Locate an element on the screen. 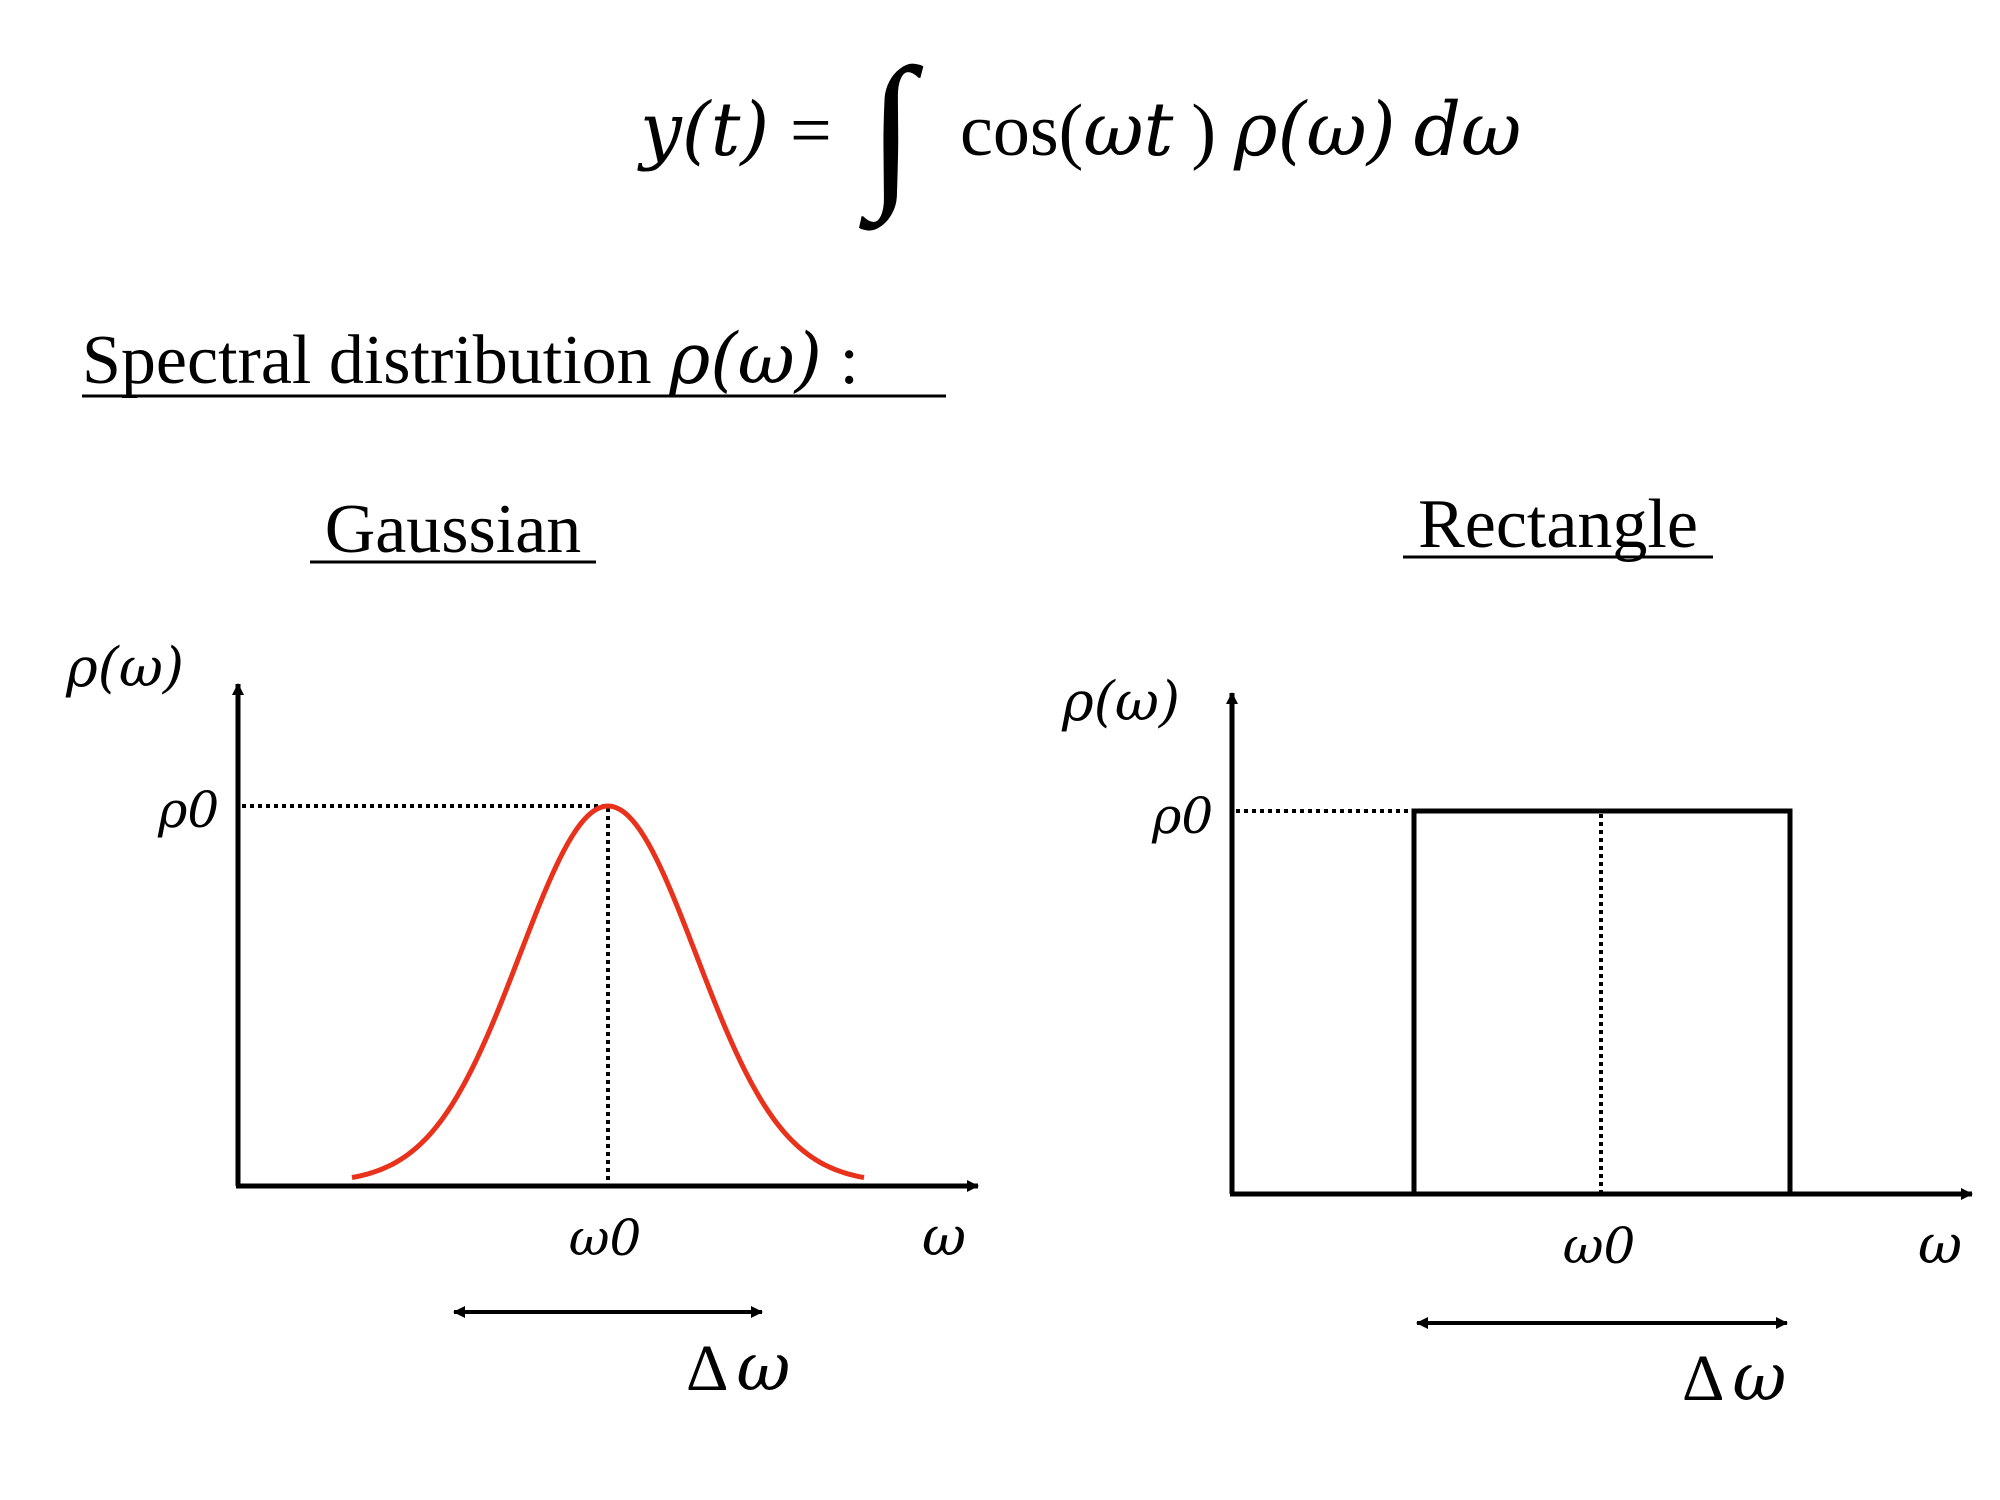  equation-lhs: y(t) is located at coordinates (703, 130).